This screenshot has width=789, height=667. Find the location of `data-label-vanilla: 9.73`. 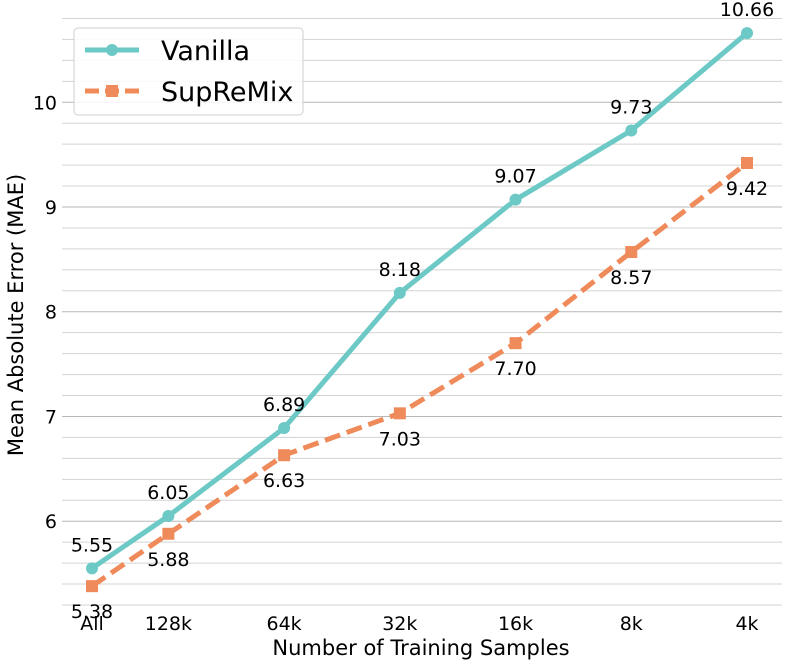

data-label-vanilla: 9.73 is located at coordinates (631, 108).